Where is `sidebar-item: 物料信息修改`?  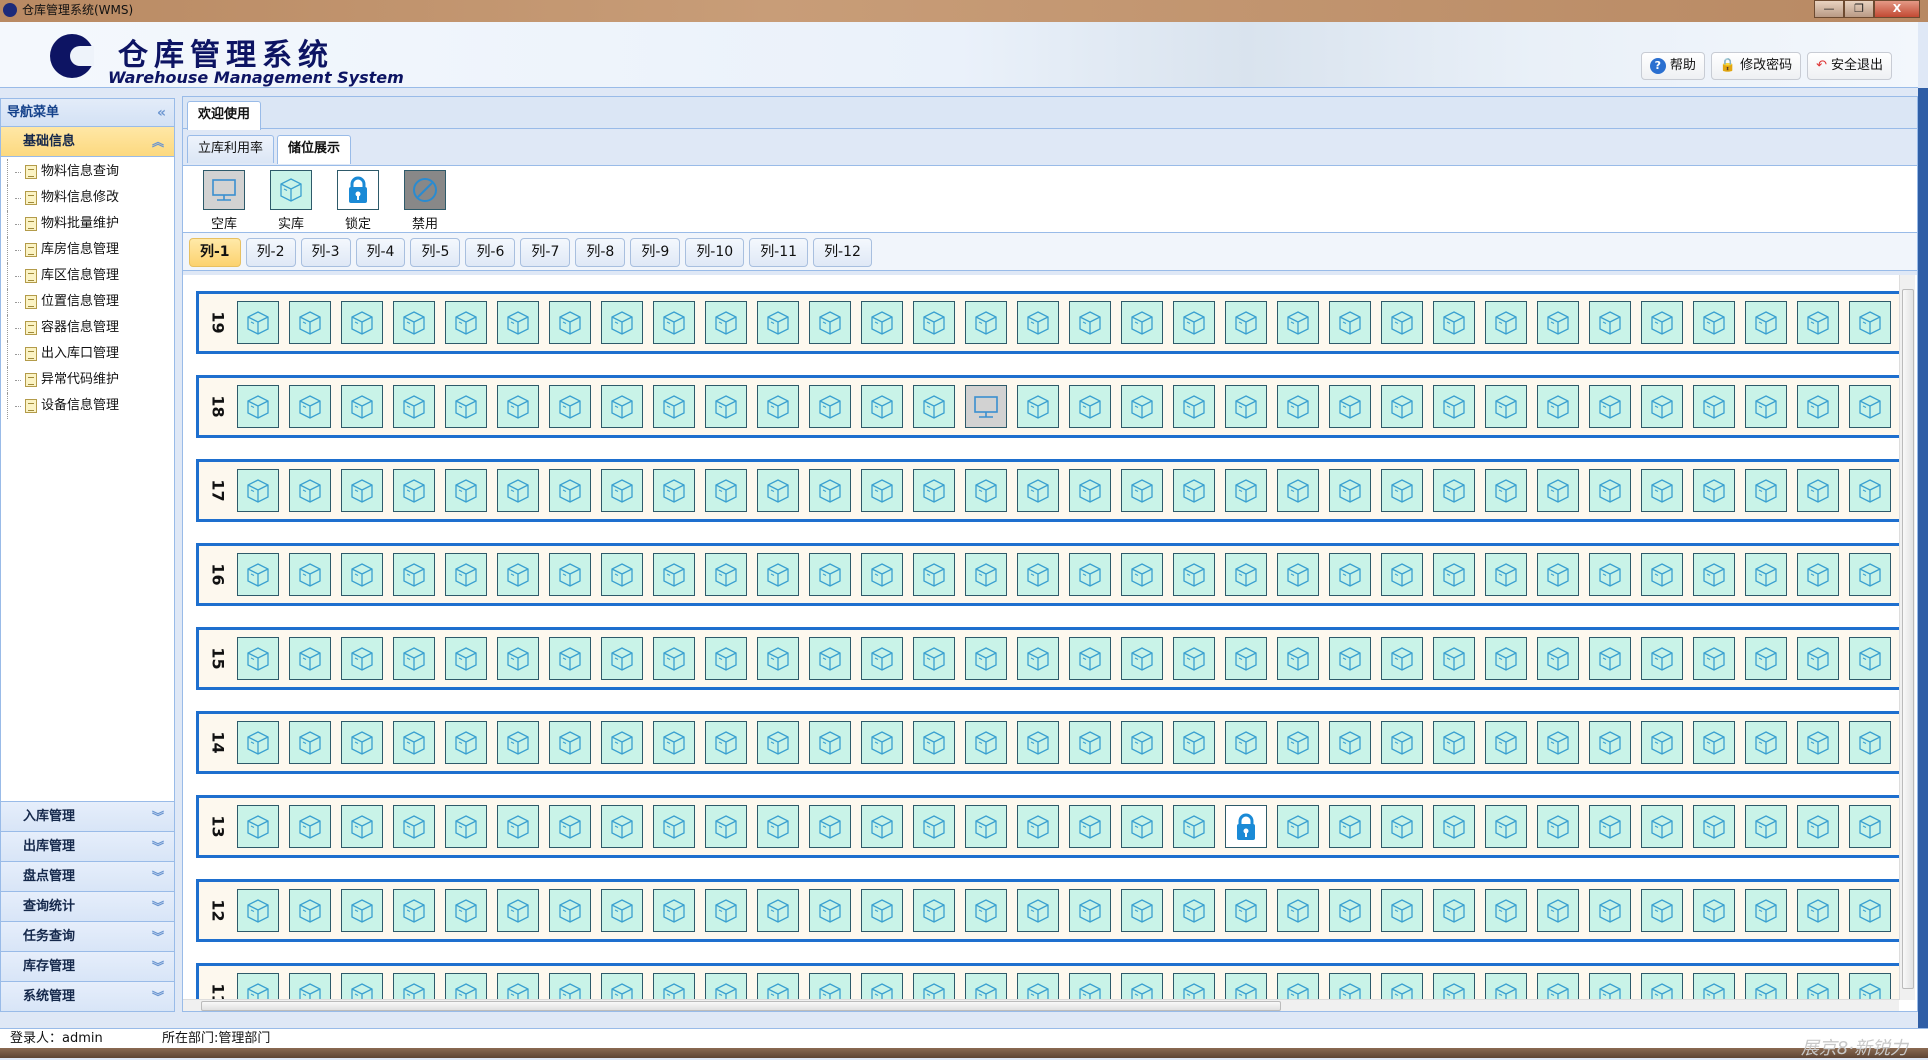 sidebar-item: 物料信息修改 is located at coordinates (87, 198).